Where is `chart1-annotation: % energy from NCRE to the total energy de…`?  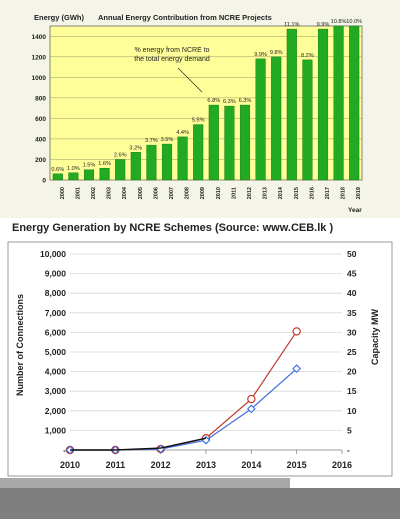 chart1-annotation: % energy from NCRE to the total energy de… is located at coordinates (172, 55).